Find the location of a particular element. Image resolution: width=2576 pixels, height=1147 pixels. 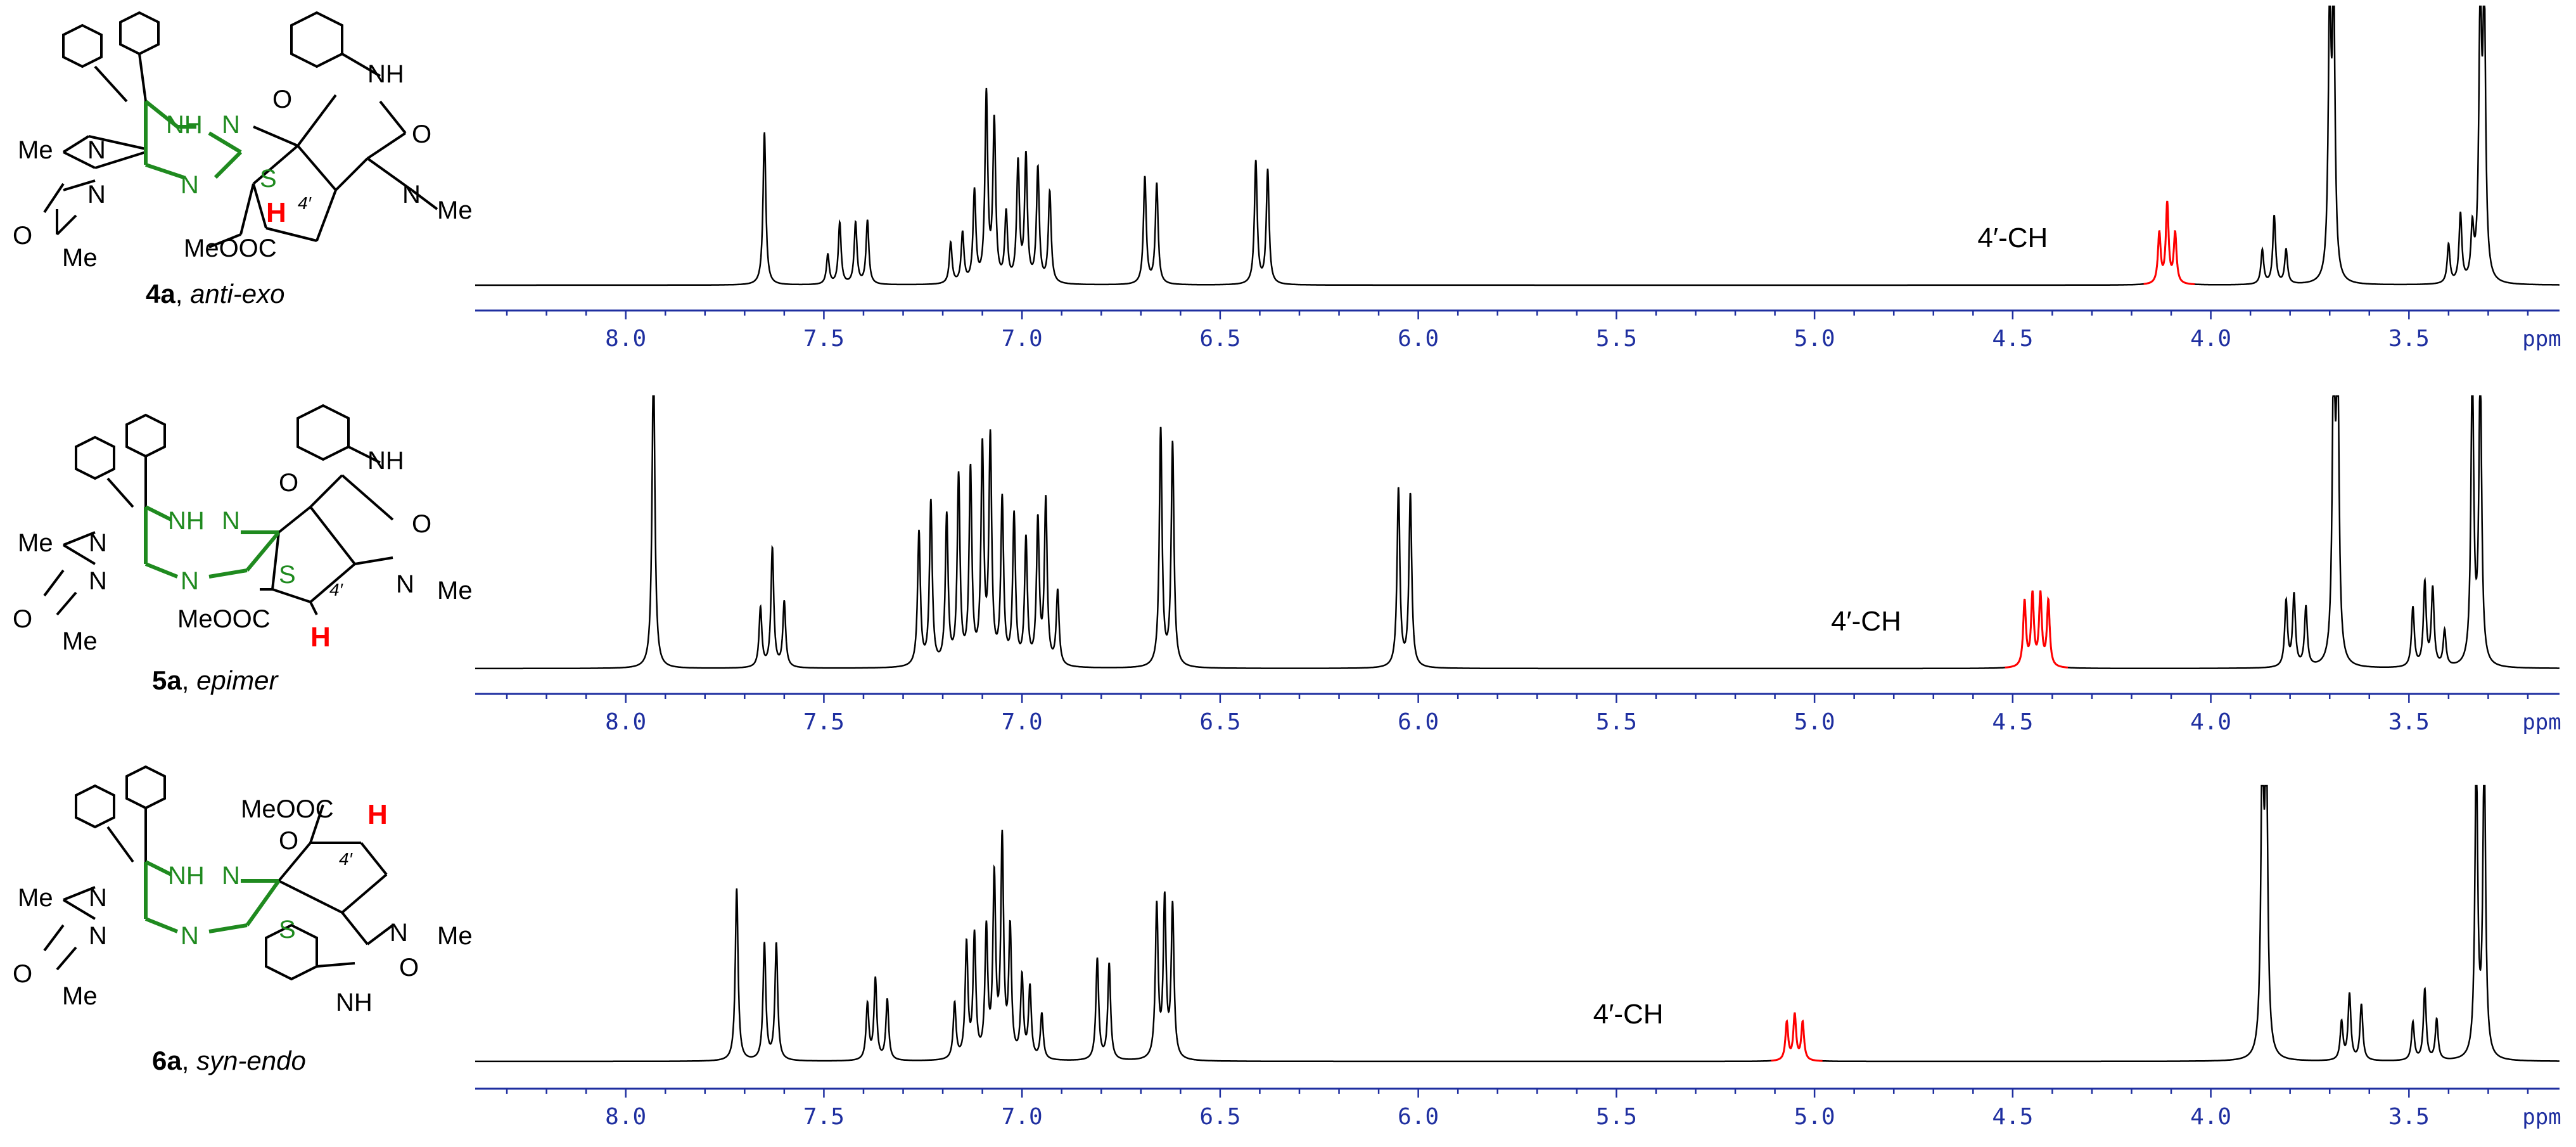

atom-n1: N is located at coordinates (98, 898).